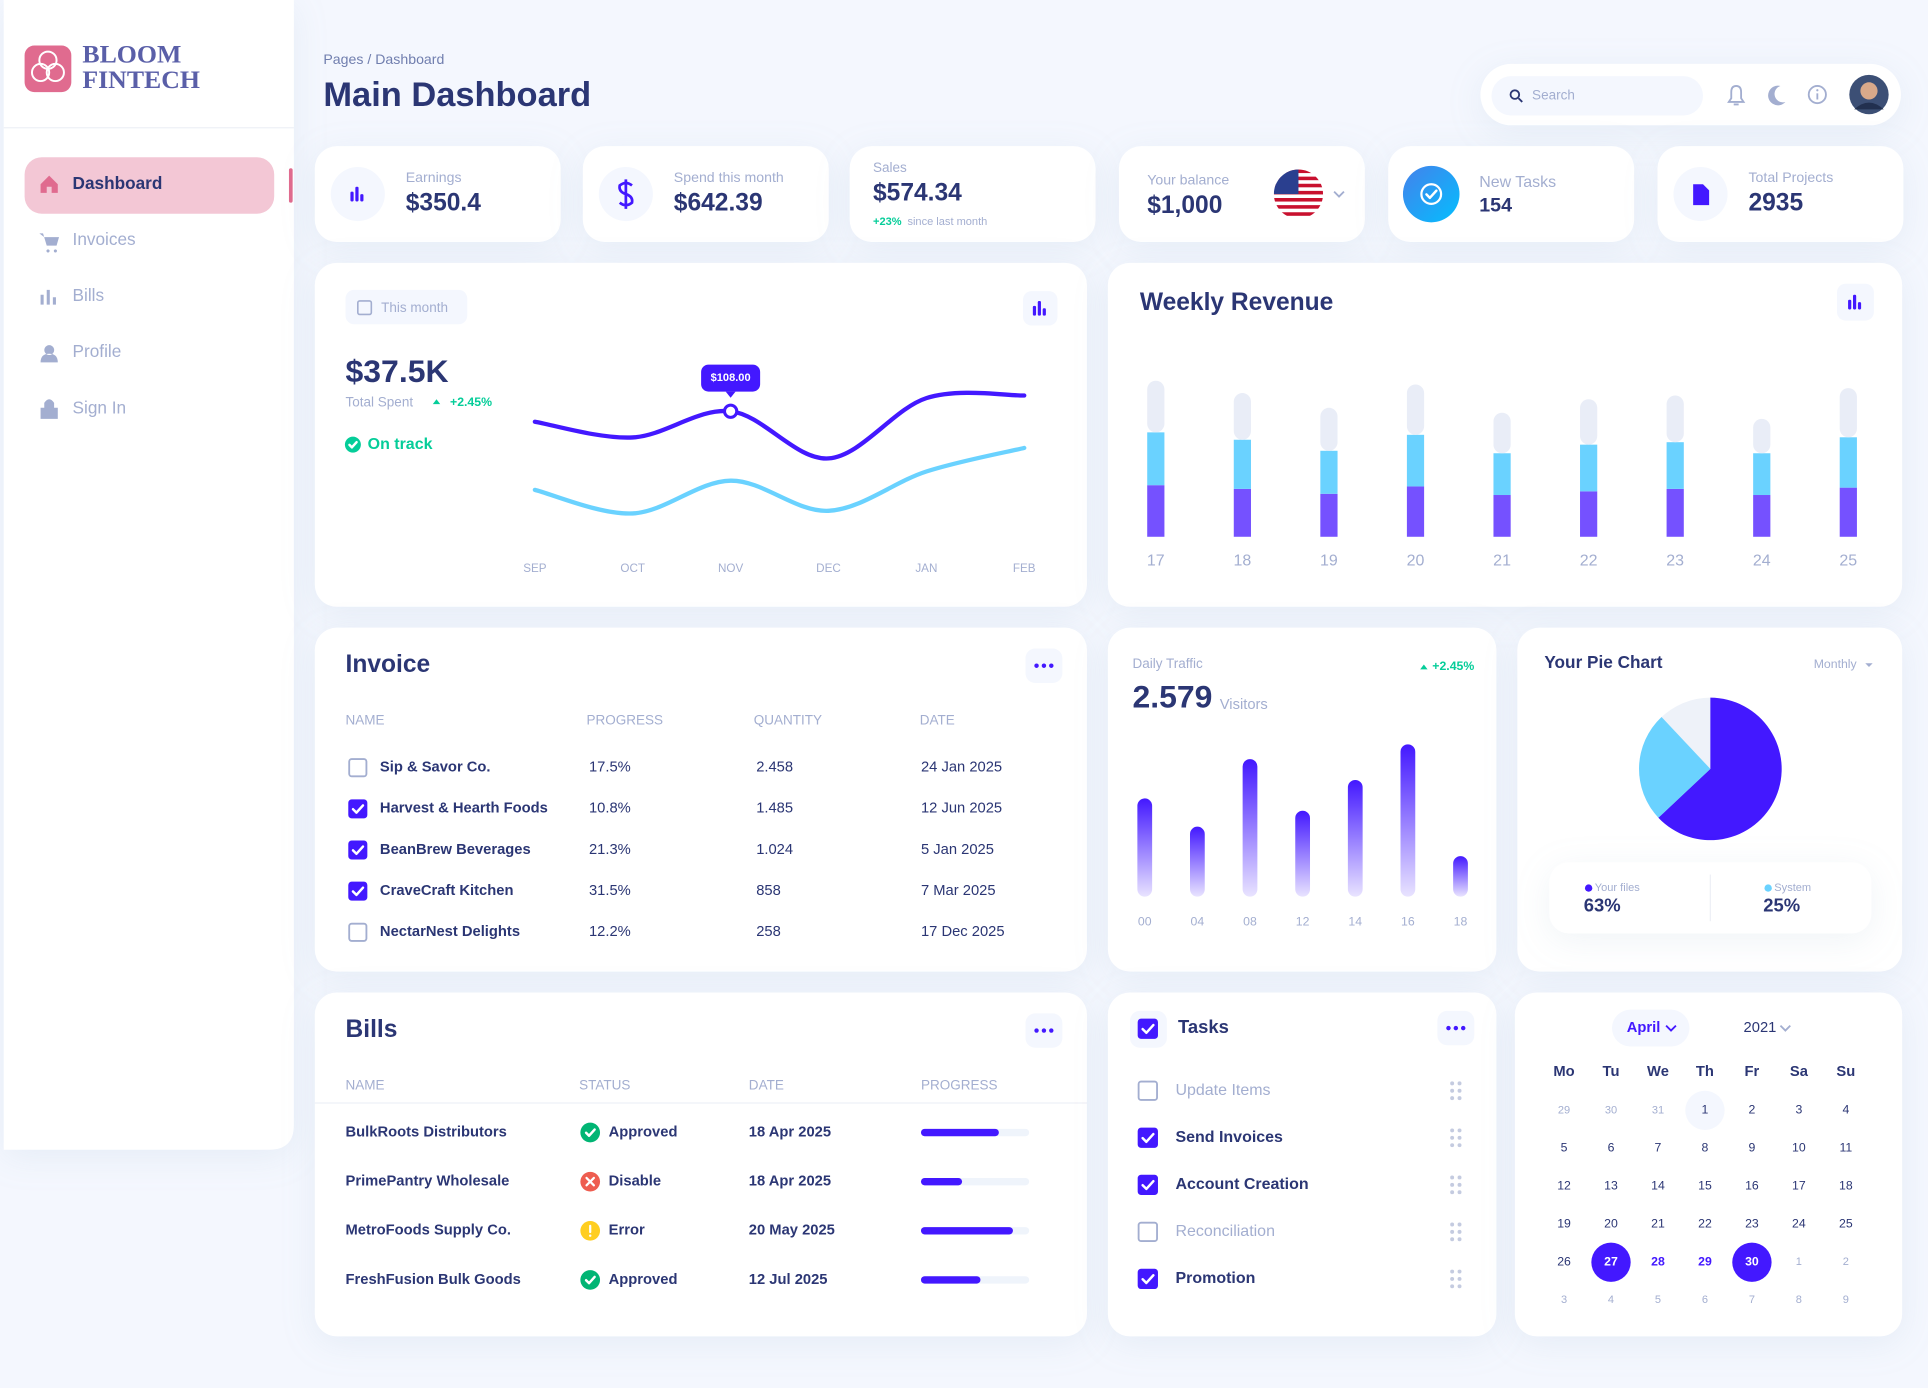 The image size is (1928, 1388). What do you see at coordinates (1658, 1261) in the screenshot?
I see `calendar-day: 28` at bounding box center [1658, 1261].